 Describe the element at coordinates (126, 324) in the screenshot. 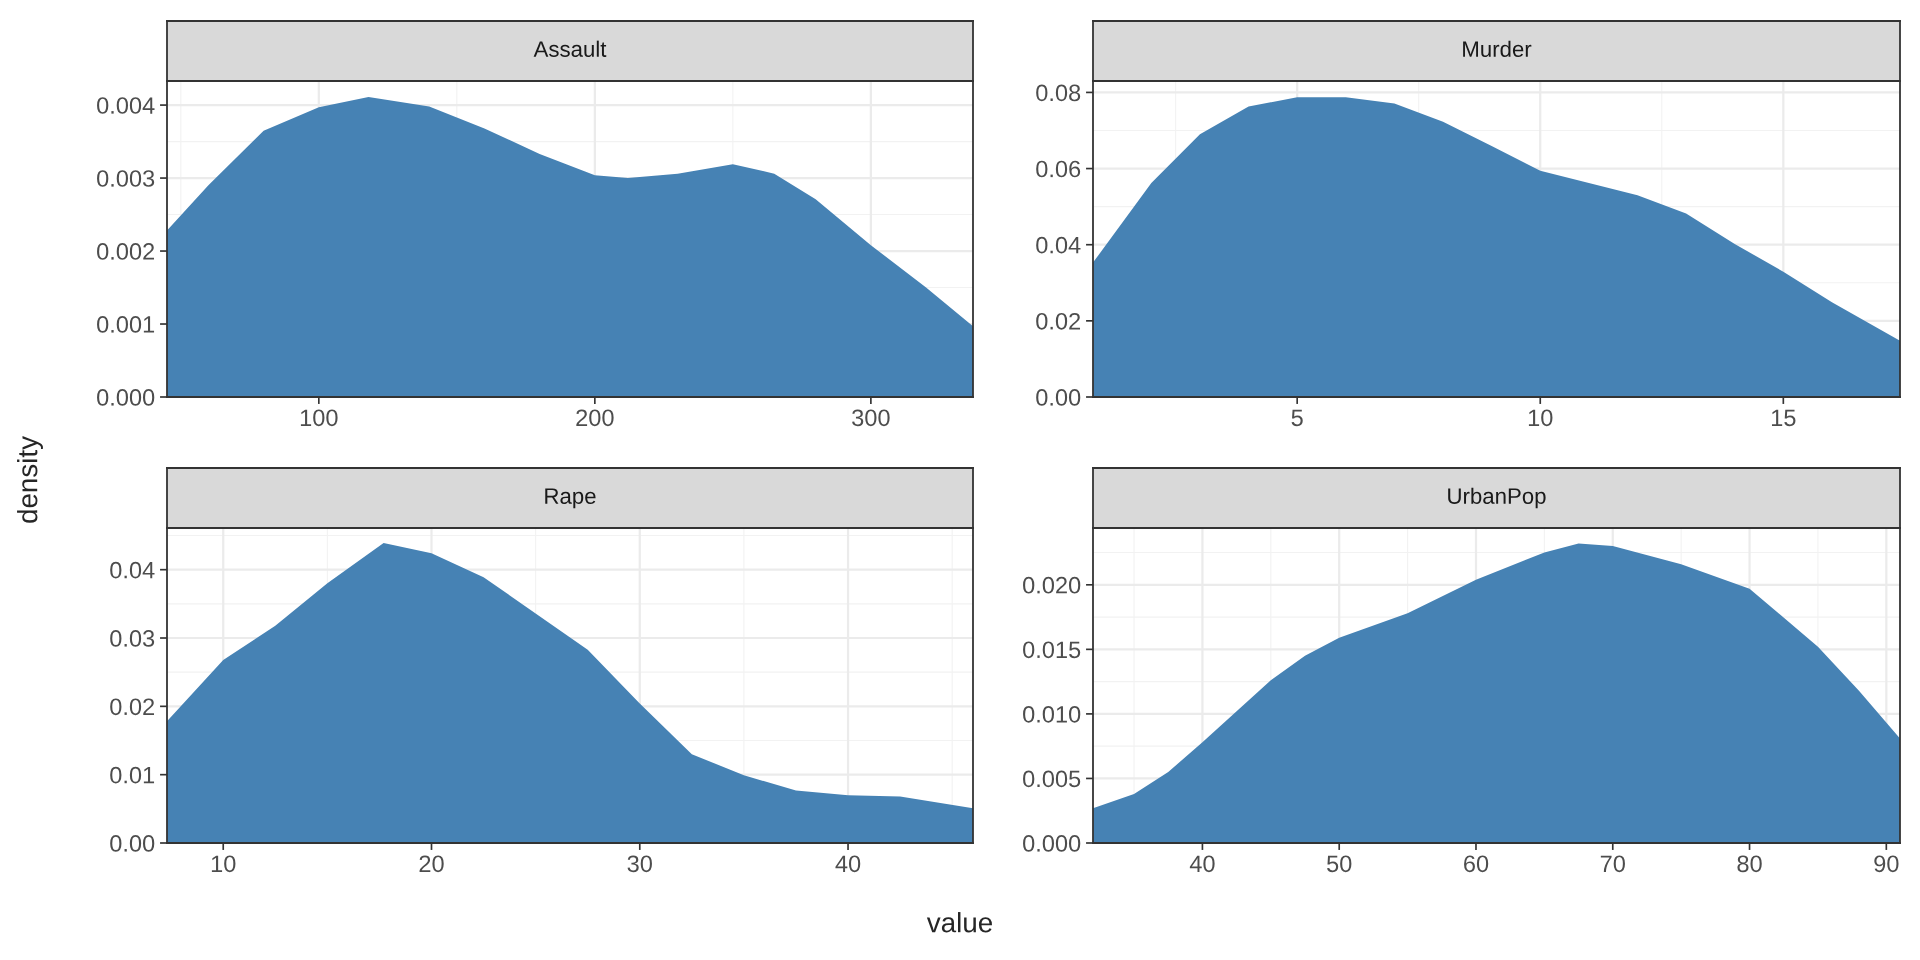

I see `y-tick-label: 0.001` at that location.